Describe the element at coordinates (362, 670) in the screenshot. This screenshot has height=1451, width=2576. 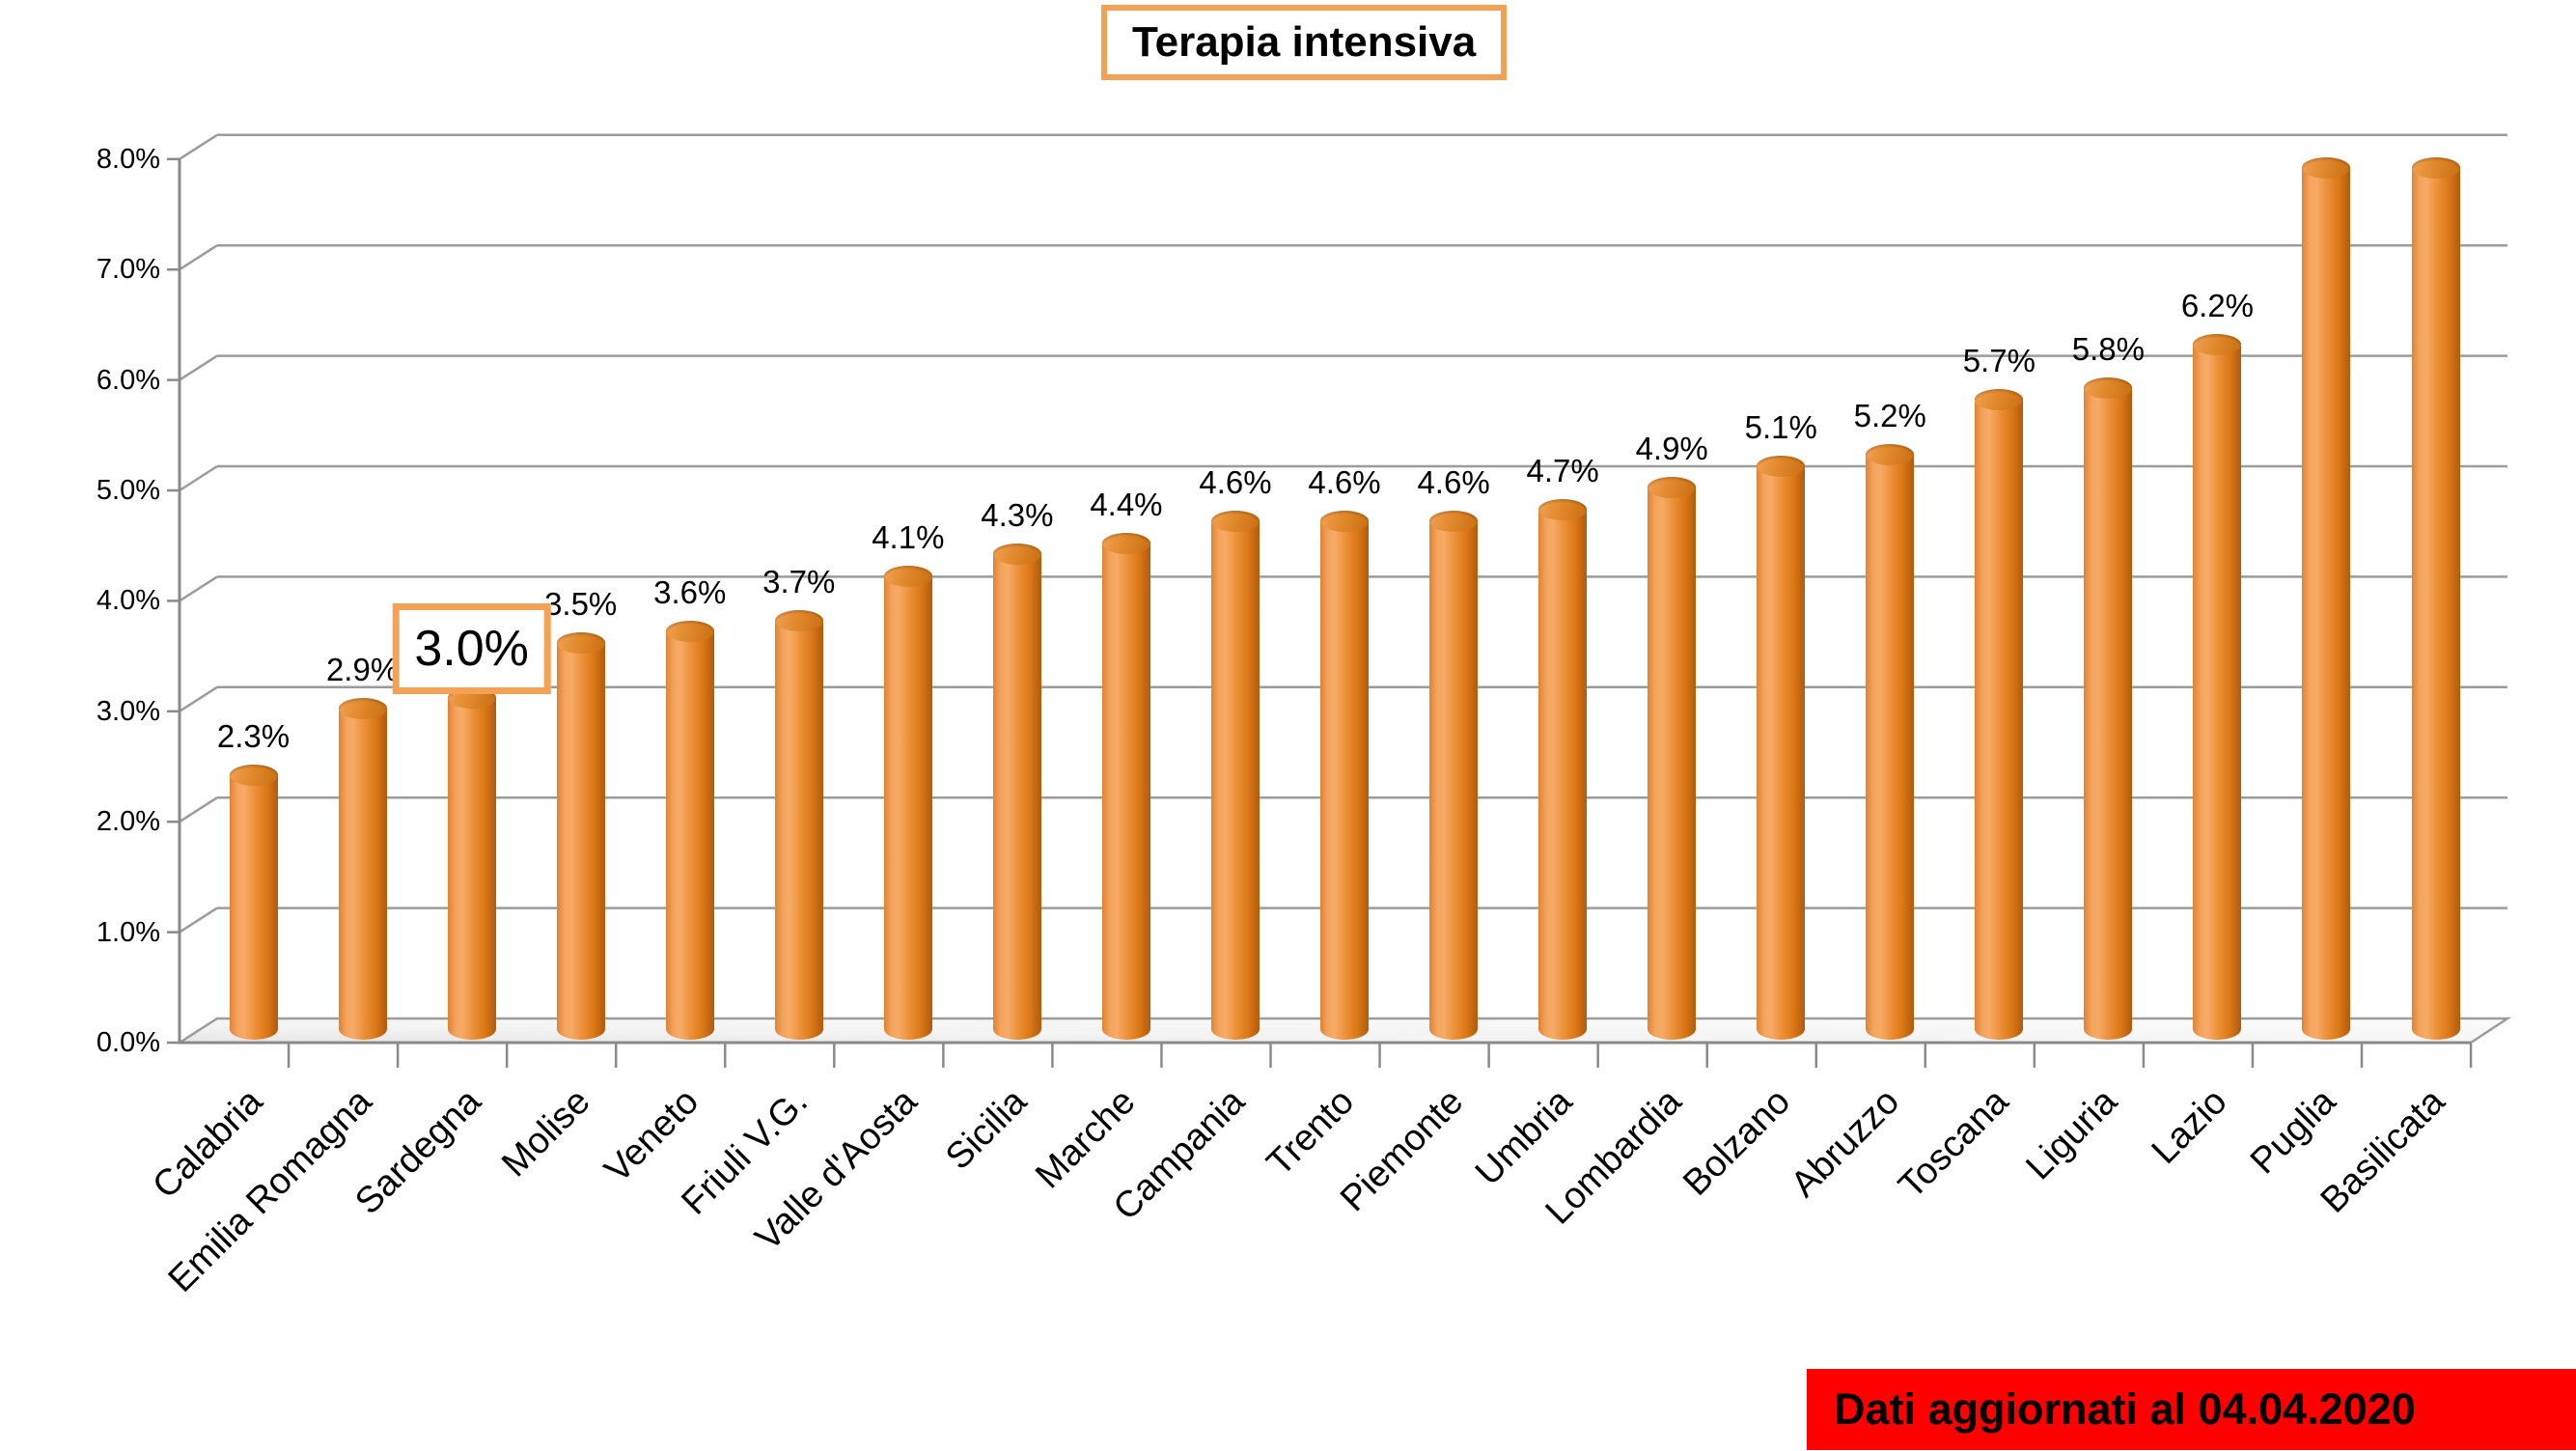
I see `value-label-emilia-romagna: 2.9%` at that location.